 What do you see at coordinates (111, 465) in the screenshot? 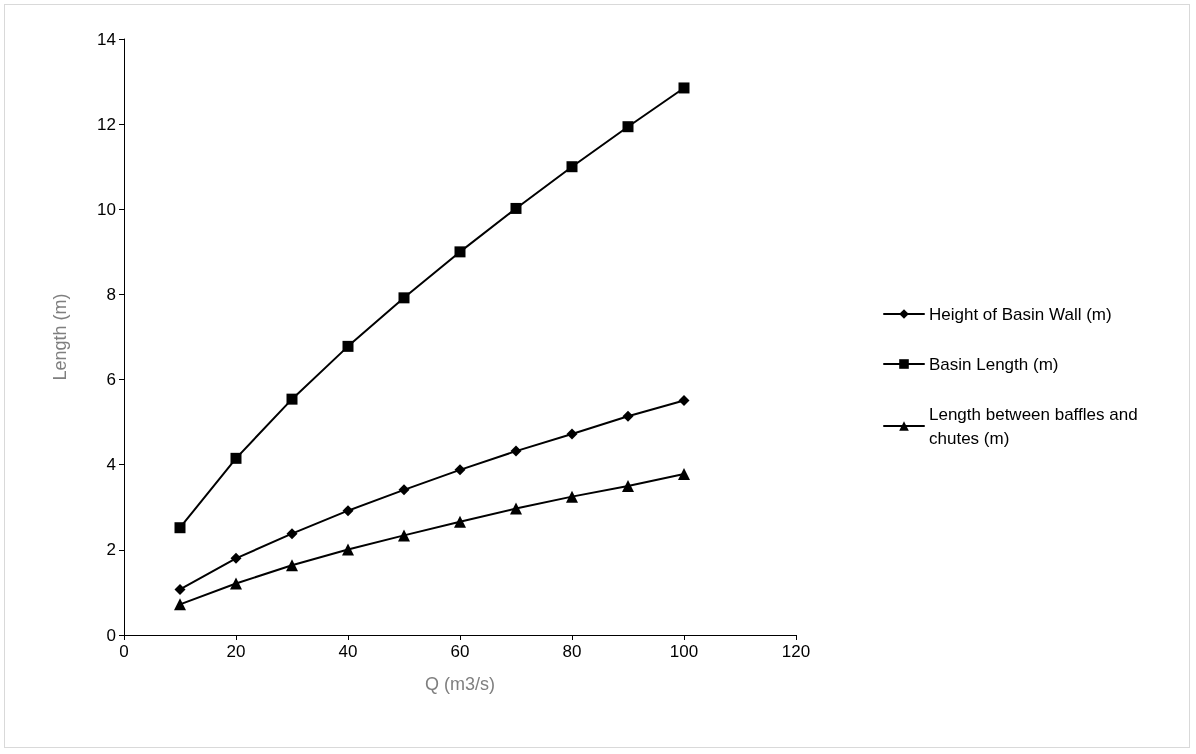
I see `y-tick-label: 4` at bounding box center [111, 465].